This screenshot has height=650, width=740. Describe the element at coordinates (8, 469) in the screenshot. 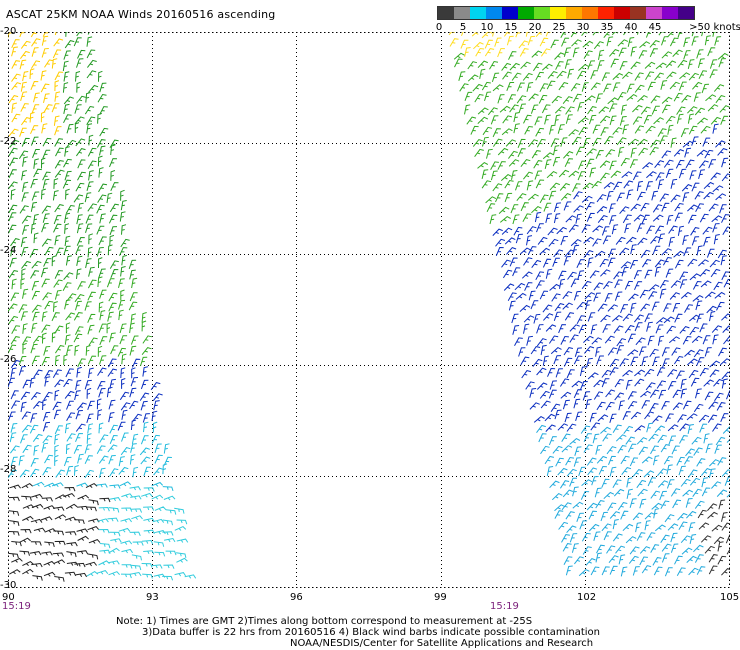

I see `lat-label: -28` at that location.